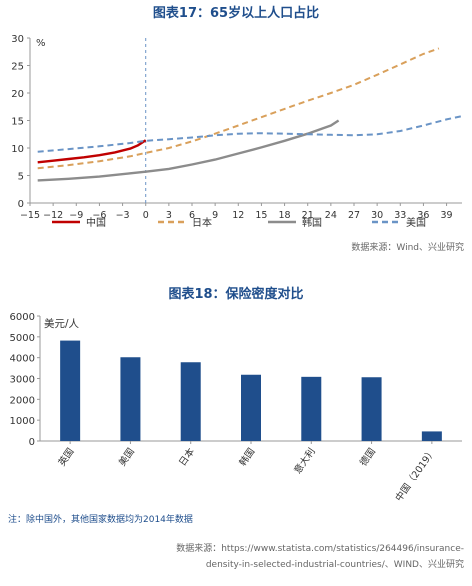 The height and width of the screenshot is (586, 472). I want to click on y-axis-unit: 美元/人, so click(62, 323).